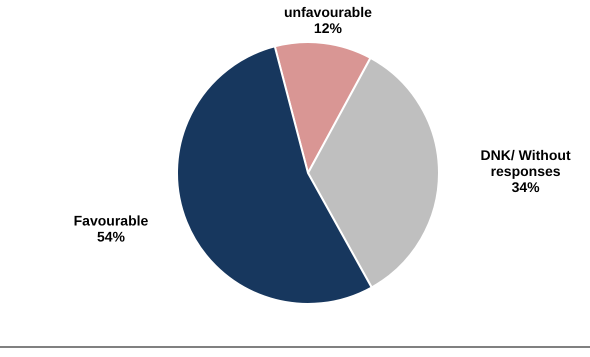 Image resolution: width=590 pixels, height=357 pixels. Describe the element at coordinates (111, 236) in the screenshot. I see `data-label: 54%` at that location.